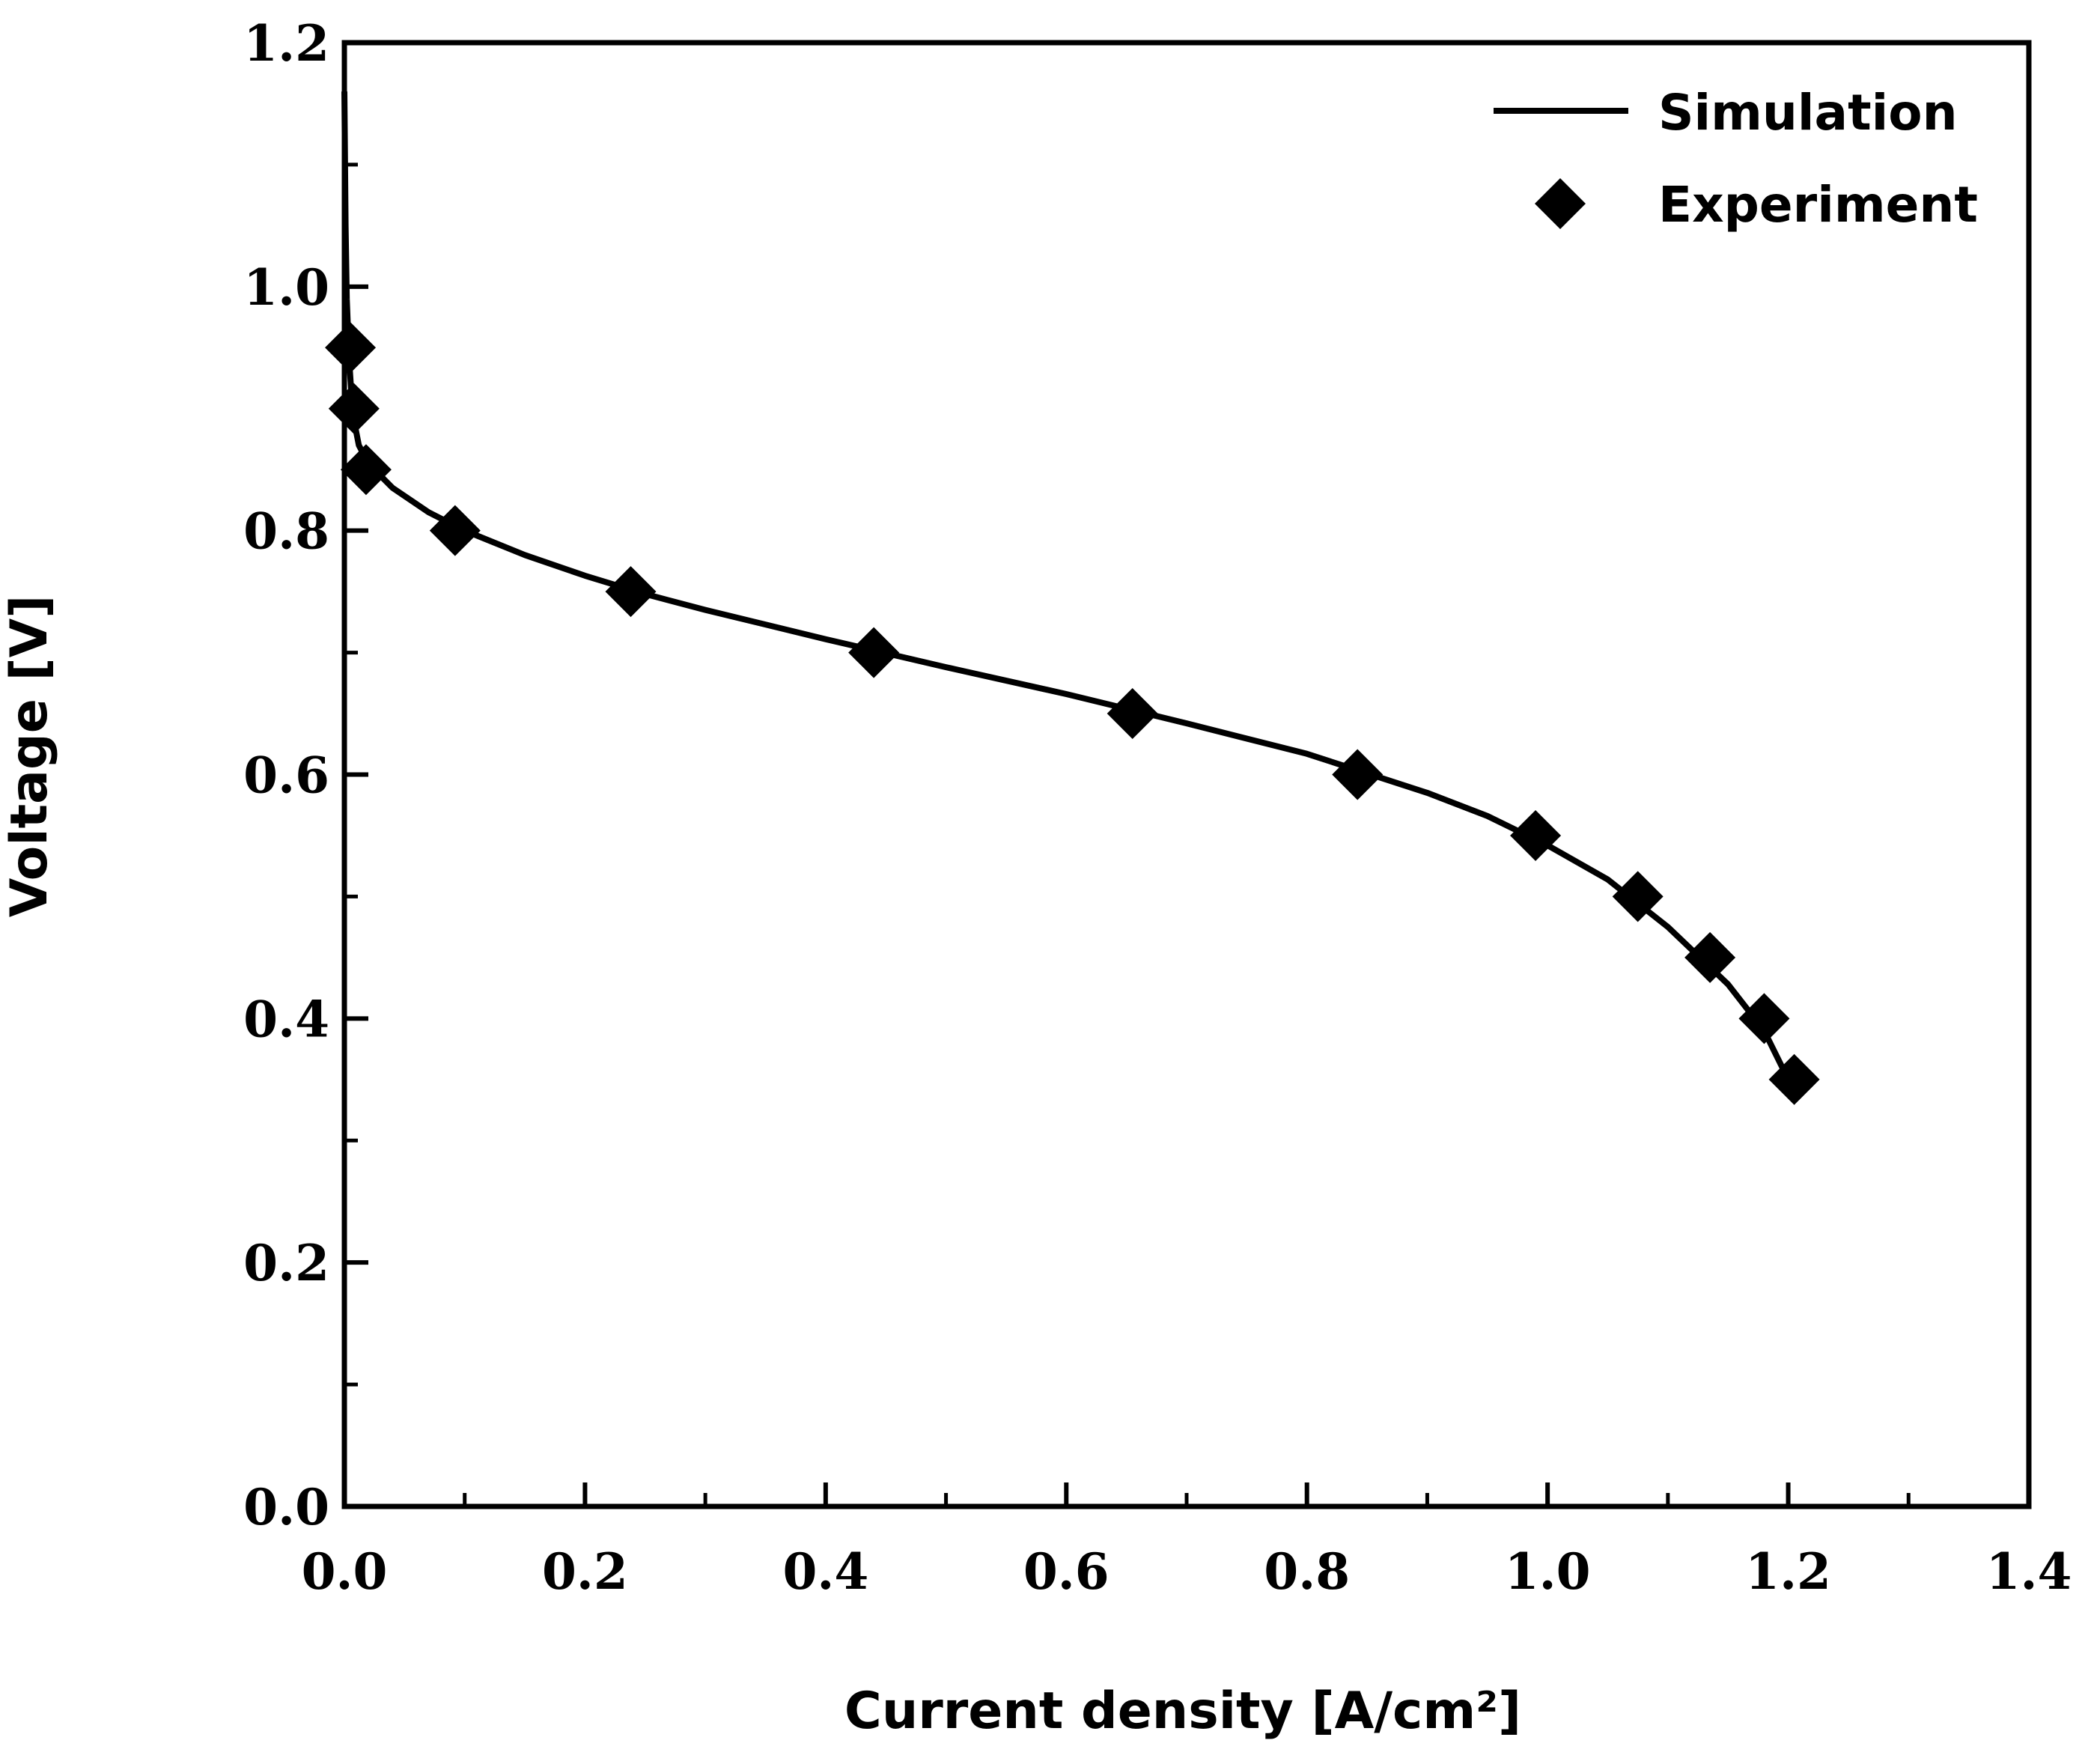 The width and height of the screenshot is (2088, 1764). What do you see at coordinates (286, 1019) in the screenshot?
I see `y-tick-label: 0.4` at bounding box center [286, 1019].